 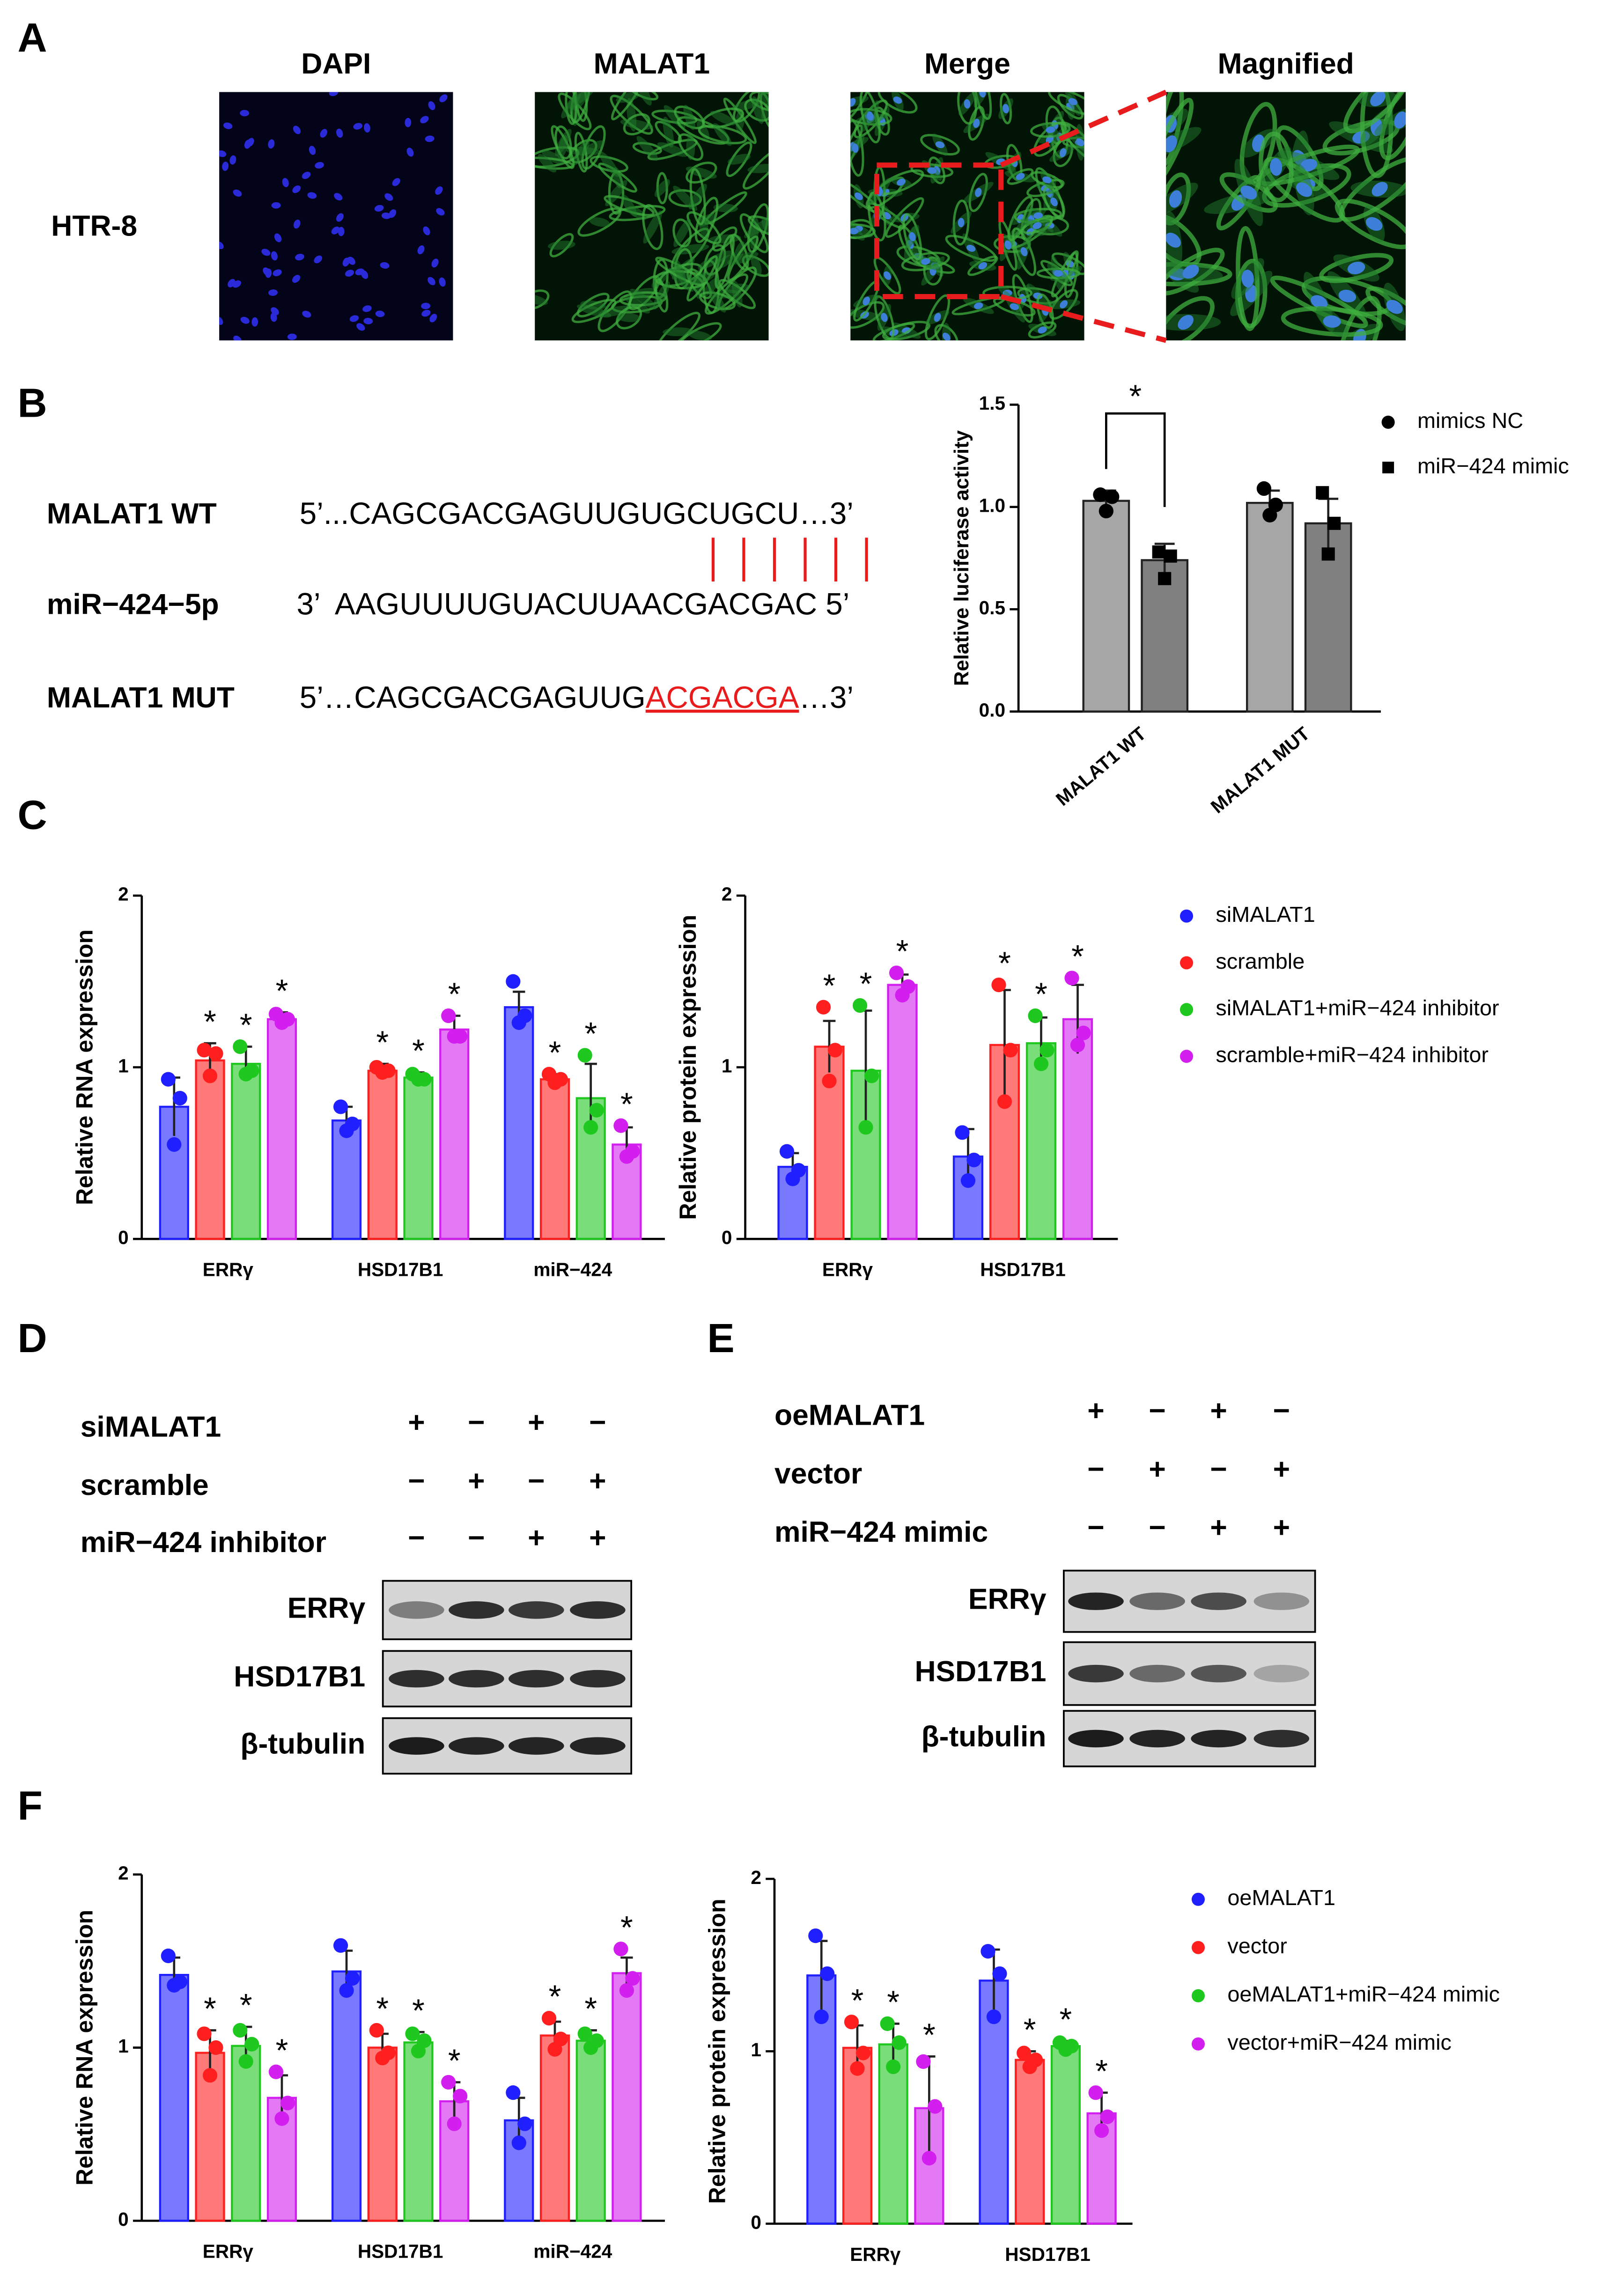 What do you see at coordinates (228, 2251) in the screenshot?
I see `x-tick-label: ERRγ` at bounding box center [228, 2251].